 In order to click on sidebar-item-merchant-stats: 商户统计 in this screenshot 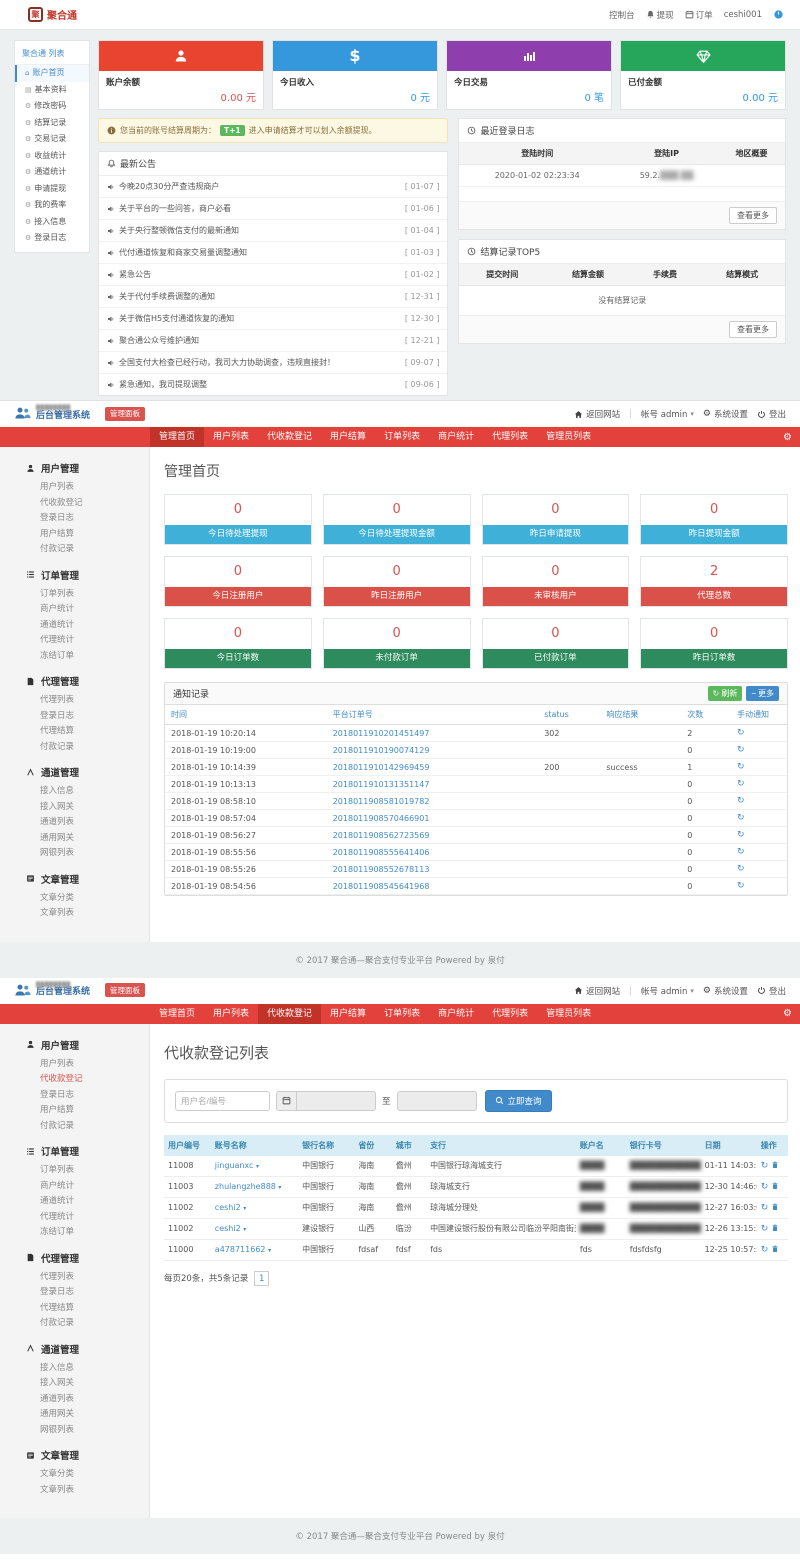, I will do `click(74, 1187)`.